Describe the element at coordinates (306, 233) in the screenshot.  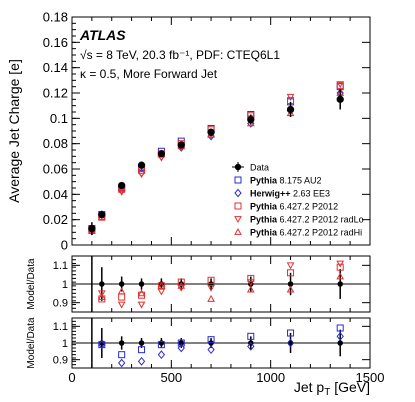
I see `legend-entry-label: Pythia 6.427.2 P2012 radHi` at that location.